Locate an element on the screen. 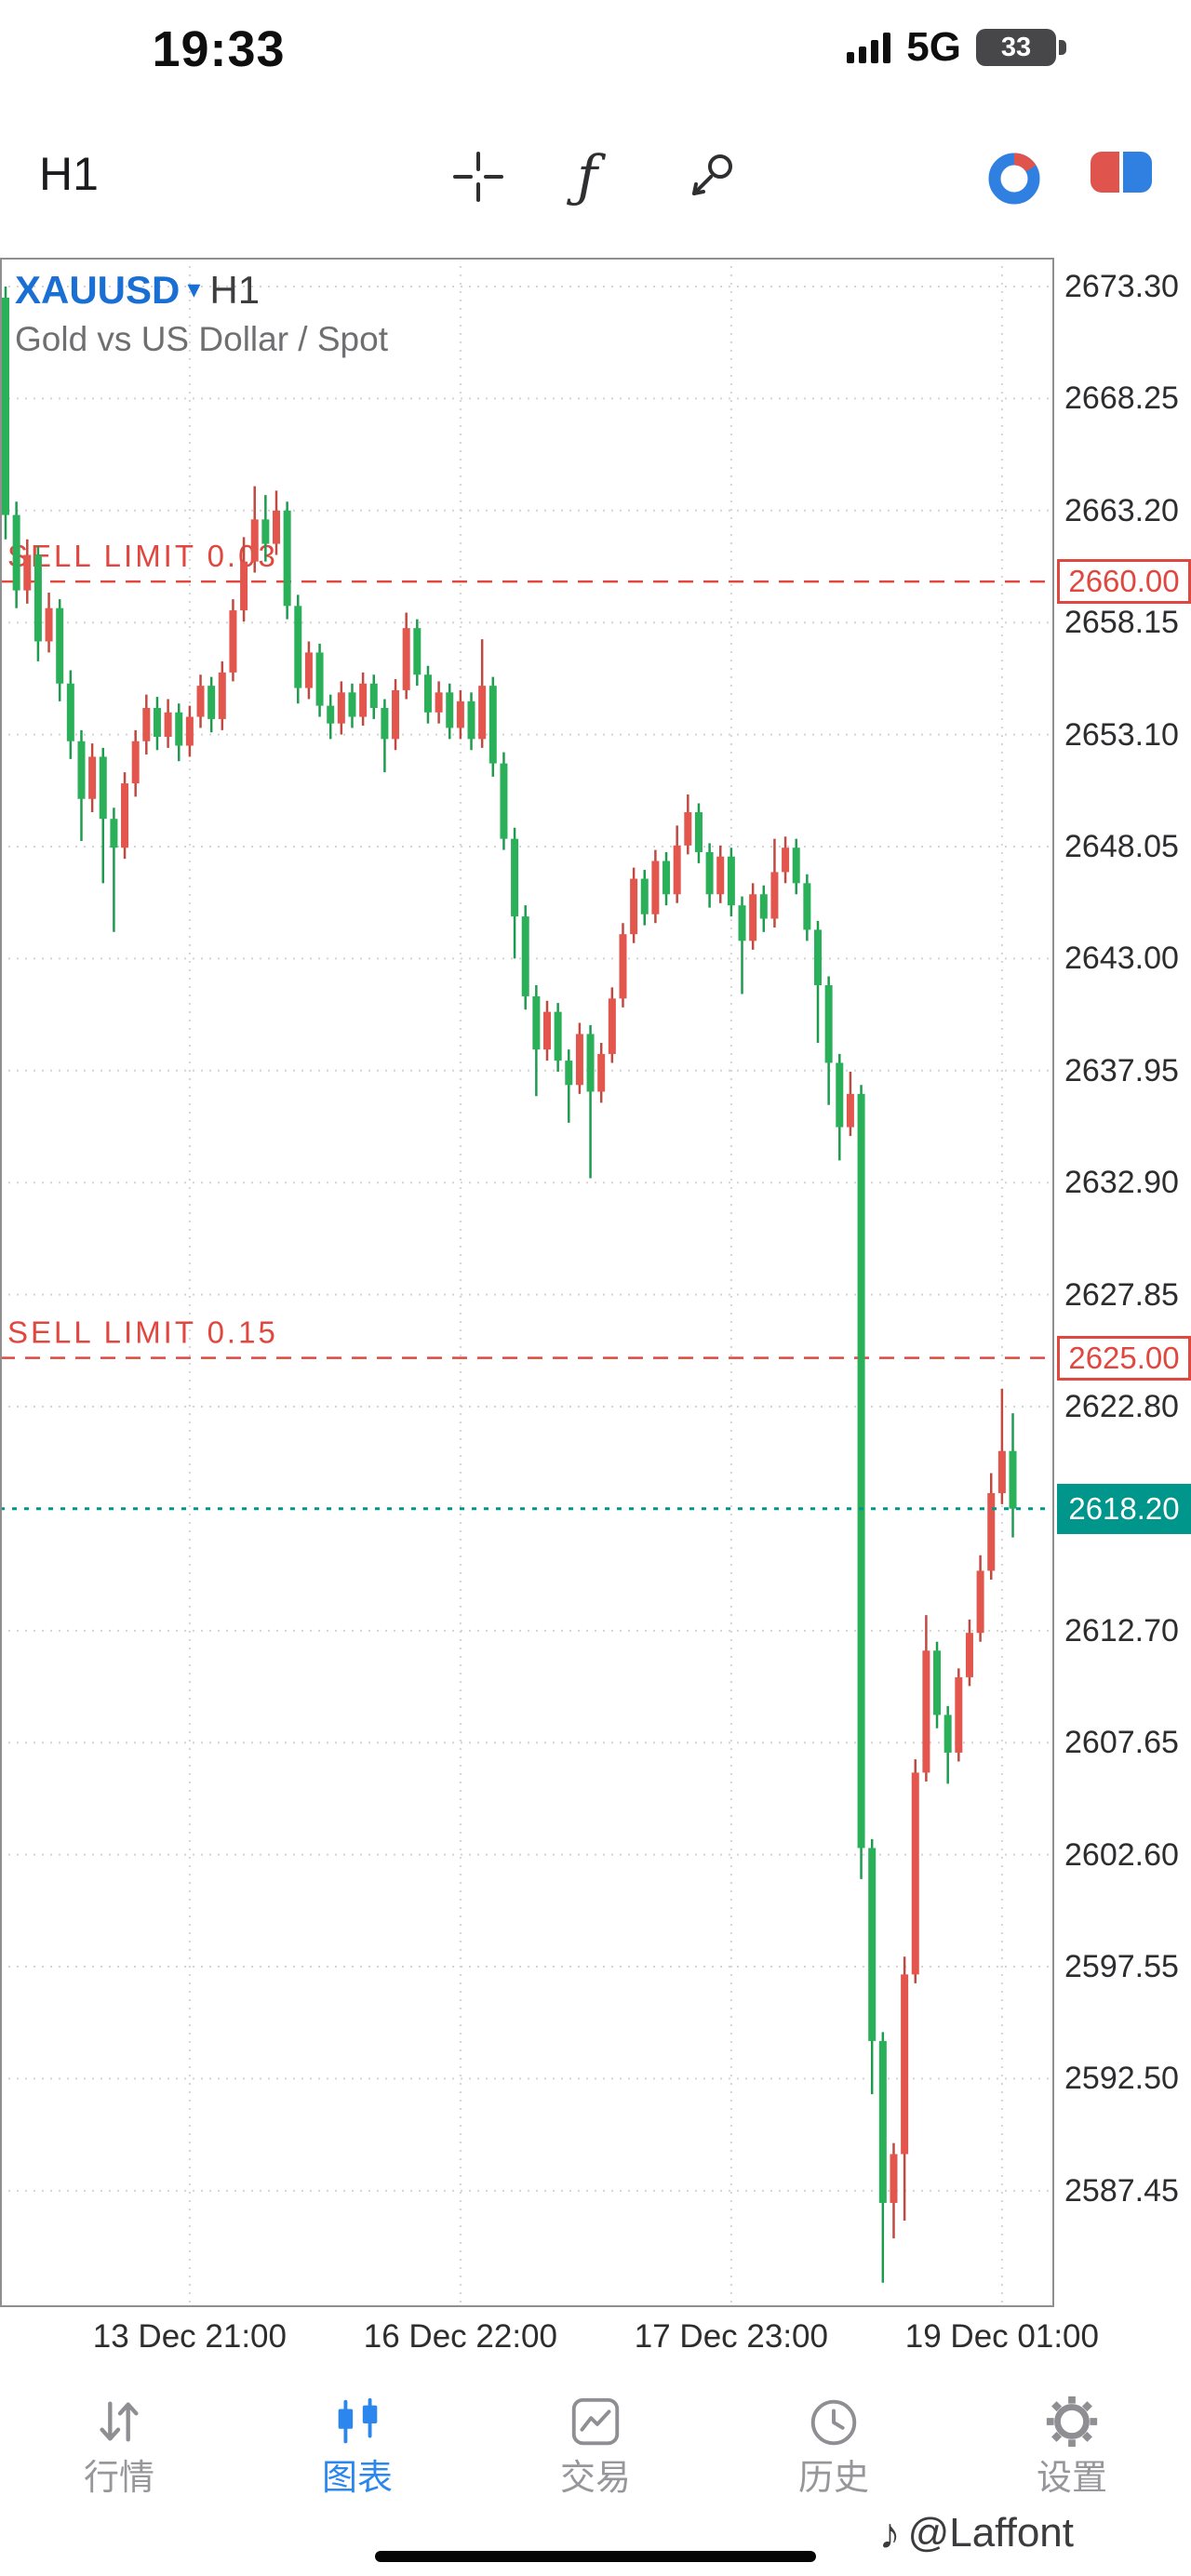 The image size is (1191, 2576). status-icons: 5G 33 is located at coordinates (956, 47).